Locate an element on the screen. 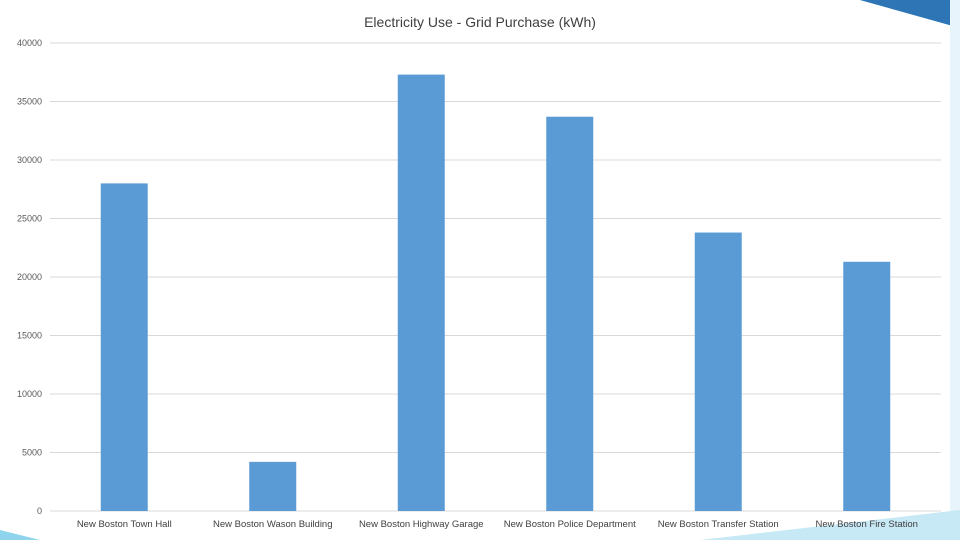 The image size is (960, 540). y-tick-label: 35000 is located at coordinates (29, 102).